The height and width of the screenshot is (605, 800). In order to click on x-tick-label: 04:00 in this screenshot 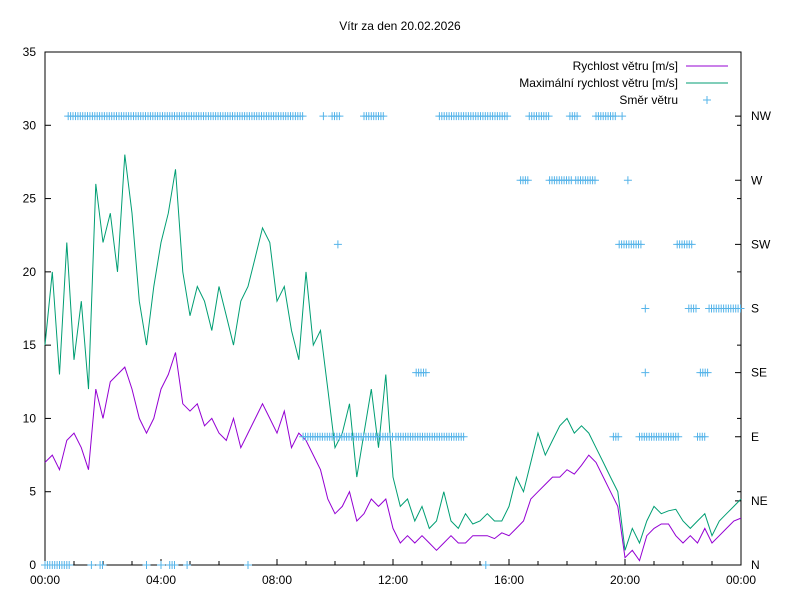, I will do `click(161, 580)`.